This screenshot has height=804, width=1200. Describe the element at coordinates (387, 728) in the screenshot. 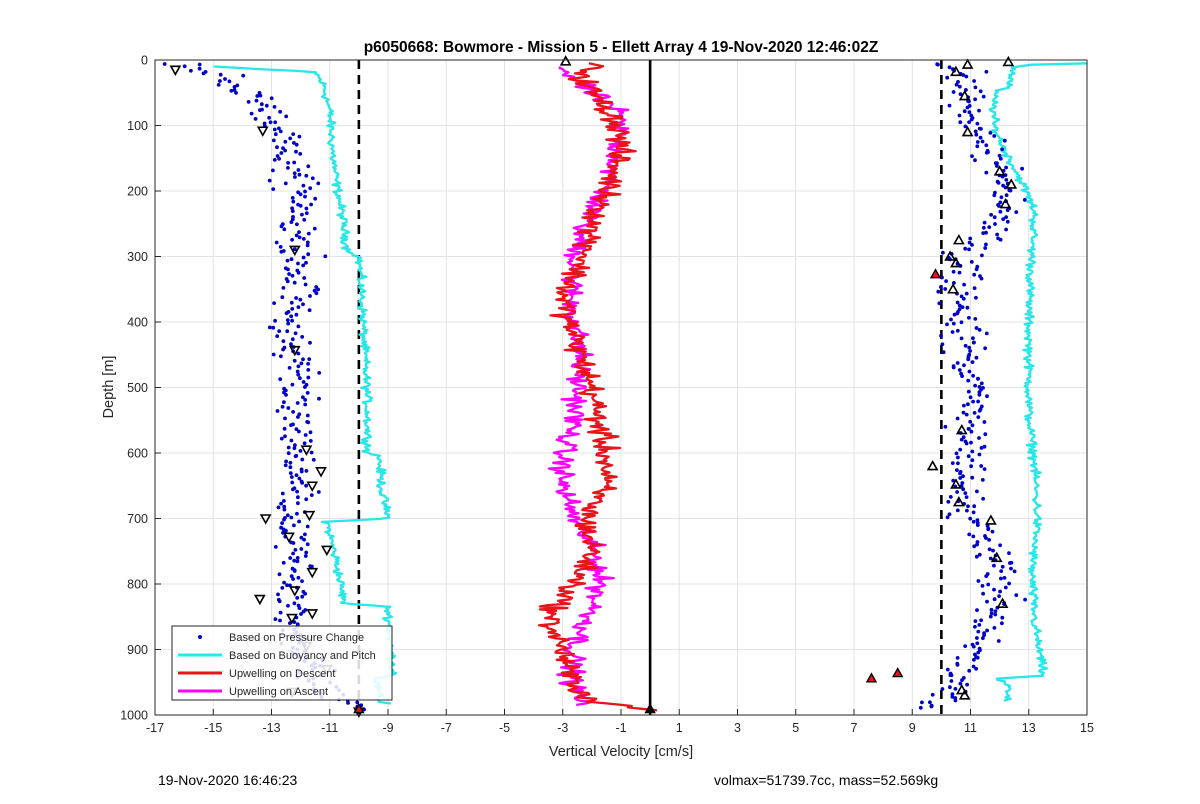

I see `x-tick-label: -9` at that location.